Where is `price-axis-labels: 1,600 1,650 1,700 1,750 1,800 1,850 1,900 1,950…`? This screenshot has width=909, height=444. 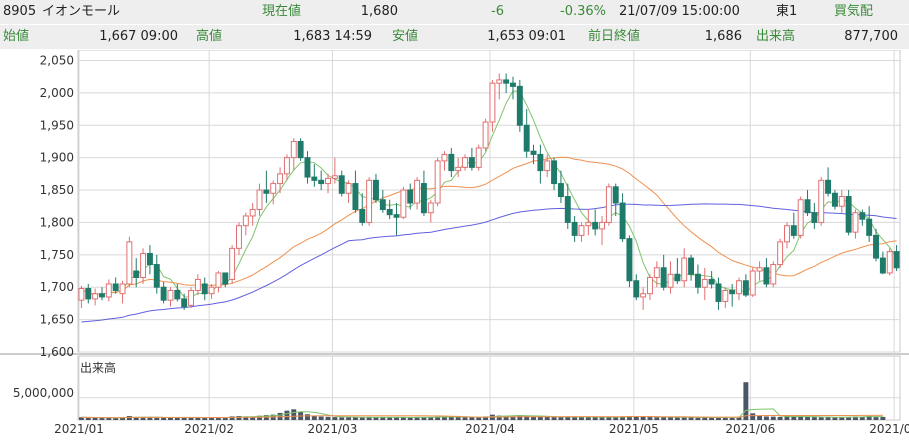
price-axis-labels: 1,600 1,650 1,700 1,750 1,800 1,850 1,900 1,950… is located at coordinates (57, 206).